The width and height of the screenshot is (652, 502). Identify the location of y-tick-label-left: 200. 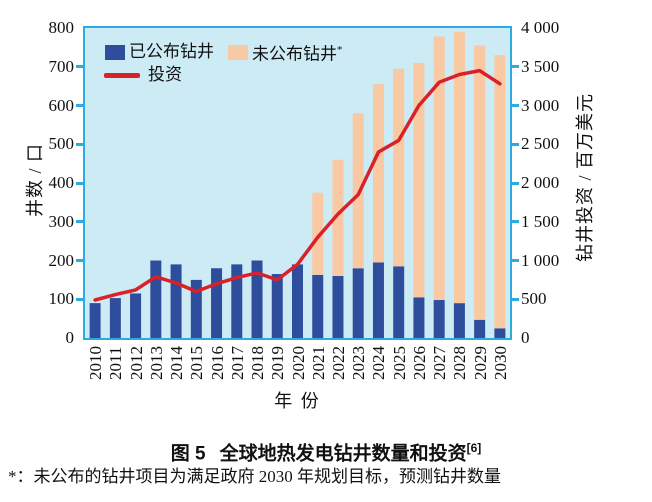
(61, 260).